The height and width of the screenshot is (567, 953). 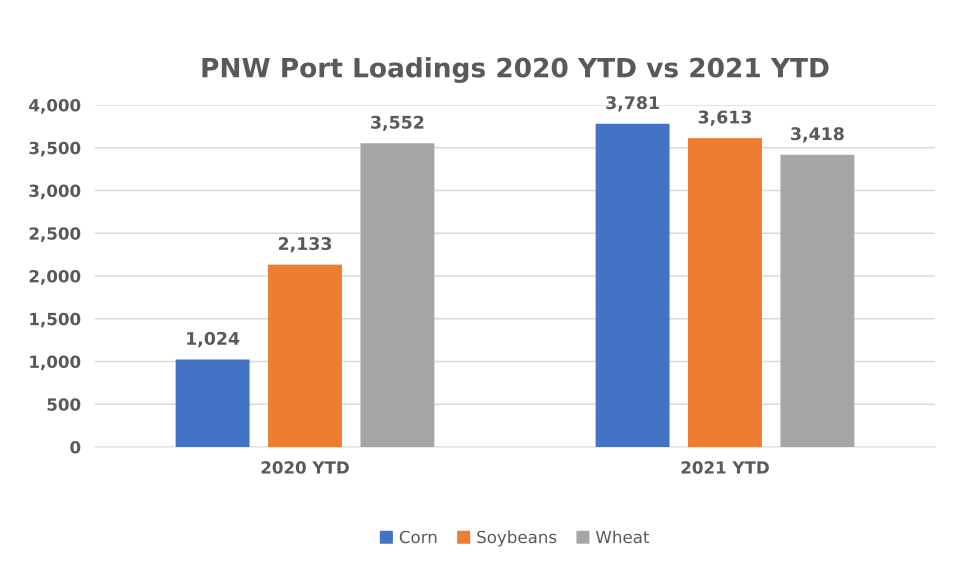 I want to click on data-label: 3,418, so click(x=817, y=135).